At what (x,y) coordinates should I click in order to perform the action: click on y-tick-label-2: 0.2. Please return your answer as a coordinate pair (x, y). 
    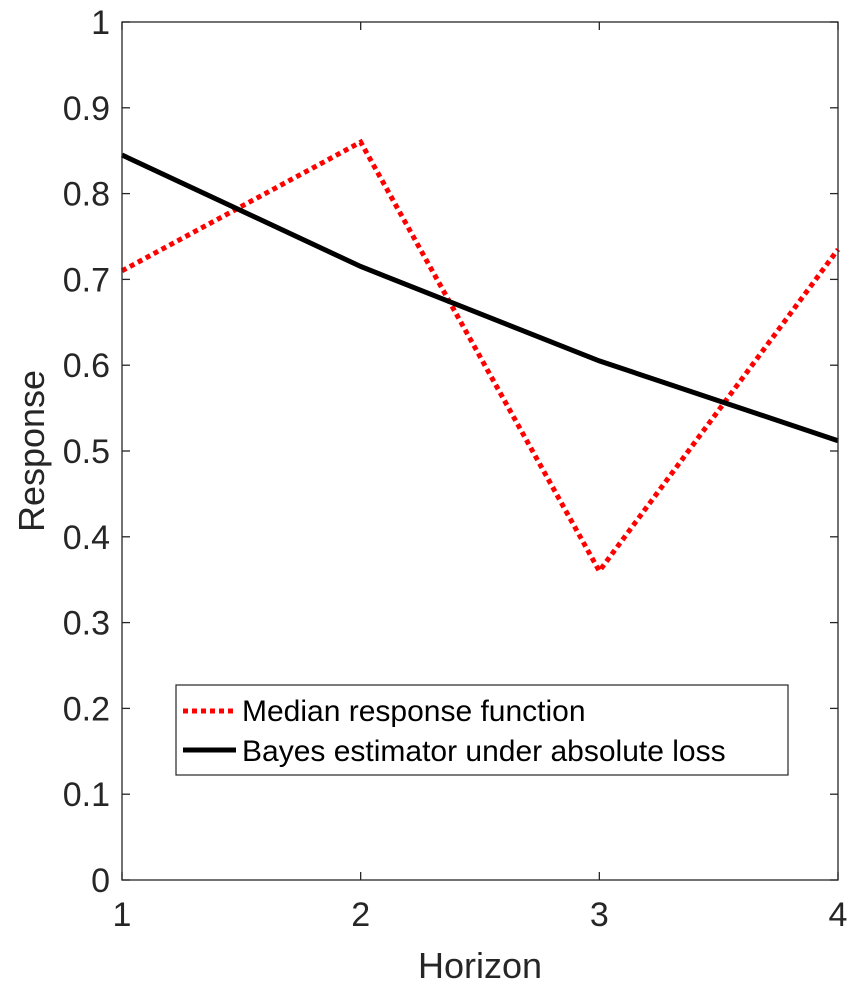
    Looking at the image, I should click on (86, 709).